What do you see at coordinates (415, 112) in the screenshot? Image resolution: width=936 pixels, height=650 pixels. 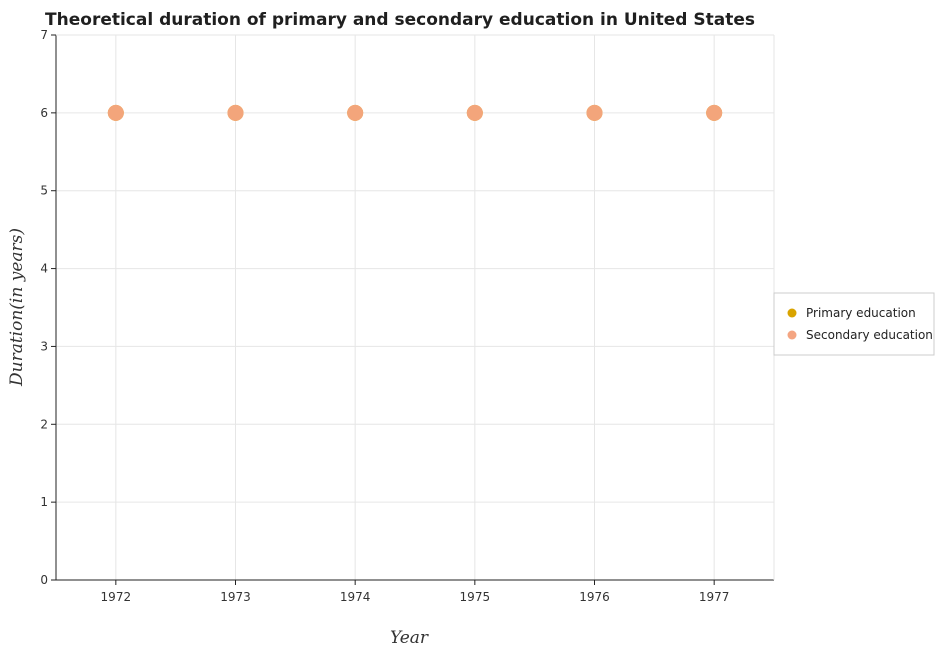 I see `data-points` at bounding box center [415, 112].